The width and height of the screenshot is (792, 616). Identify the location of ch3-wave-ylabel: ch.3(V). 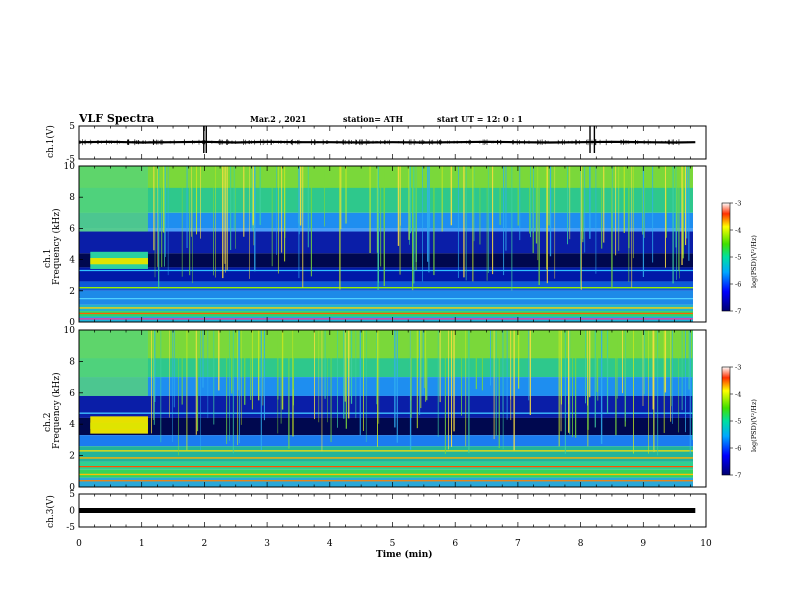
(50, 511).